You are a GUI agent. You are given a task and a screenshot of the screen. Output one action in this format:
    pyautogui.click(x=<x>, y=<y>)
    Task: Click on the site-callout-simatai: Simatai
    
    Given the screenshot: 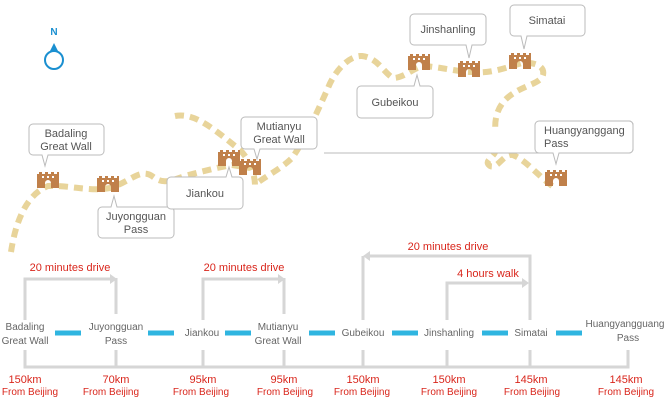 What is the action you would take?
    pyautogui.click(x=547, y=27)
    